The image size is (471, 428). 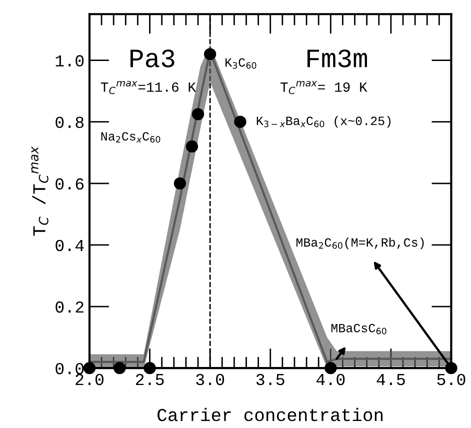 What do you see at coordinates (358, 329) in the screenshot?
I see `annotation: MBaCsC$_{60}$` at bounding box center [358, 329].